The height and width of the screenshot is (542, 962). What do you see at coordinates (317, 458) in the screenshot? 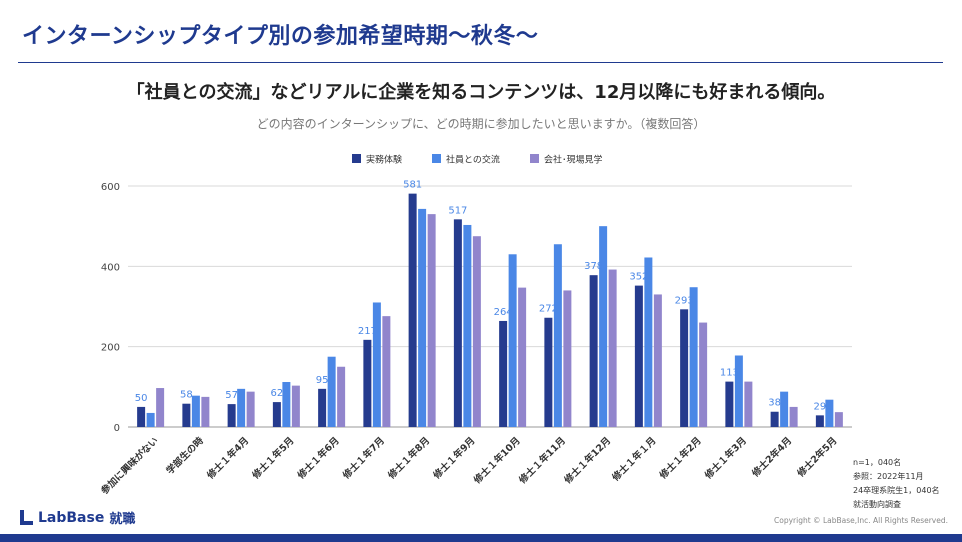
I see `x-tick-label-5: 修士１年6月` at bounding box center [317, 458].